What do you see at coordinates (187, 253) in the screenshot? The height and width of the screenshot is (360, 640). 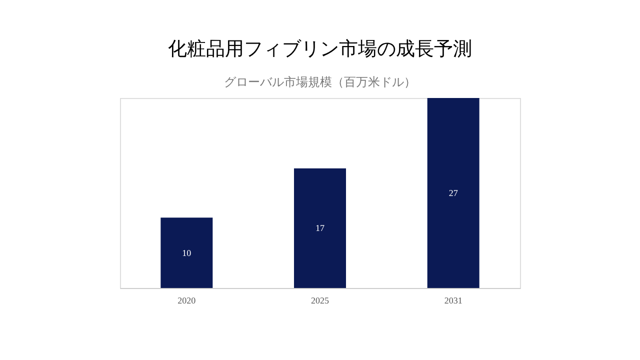 I see `data-label: 10` at bounding box center [187, 253].